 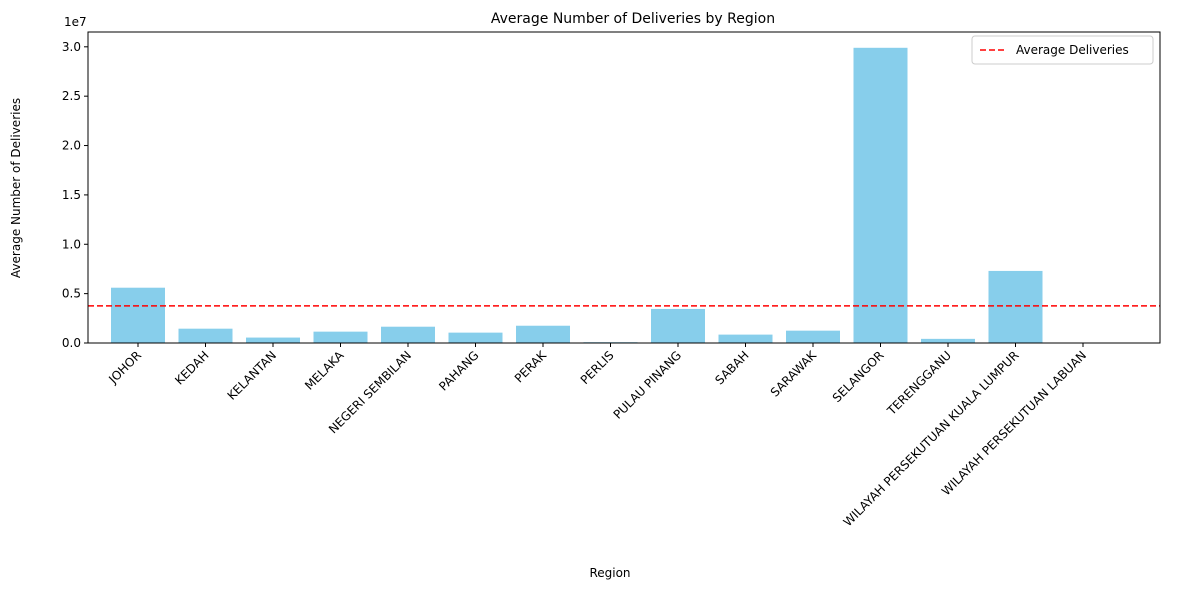 I want to click on bar-pulau-pinang, so click(x=678, y=325).